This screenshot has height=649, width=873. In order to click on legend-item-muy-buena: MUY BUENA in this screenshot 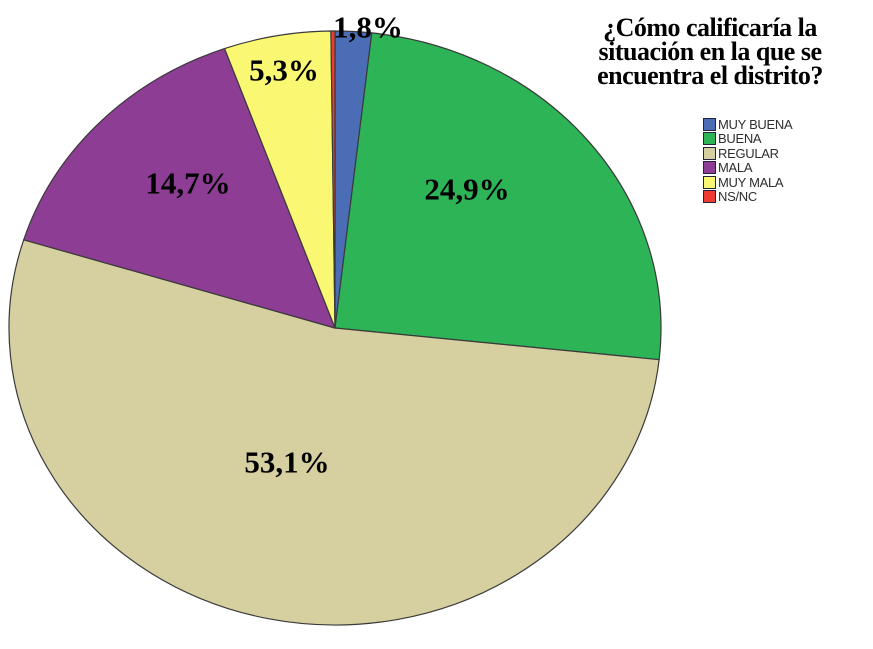, I will do `click(748, 124)`.